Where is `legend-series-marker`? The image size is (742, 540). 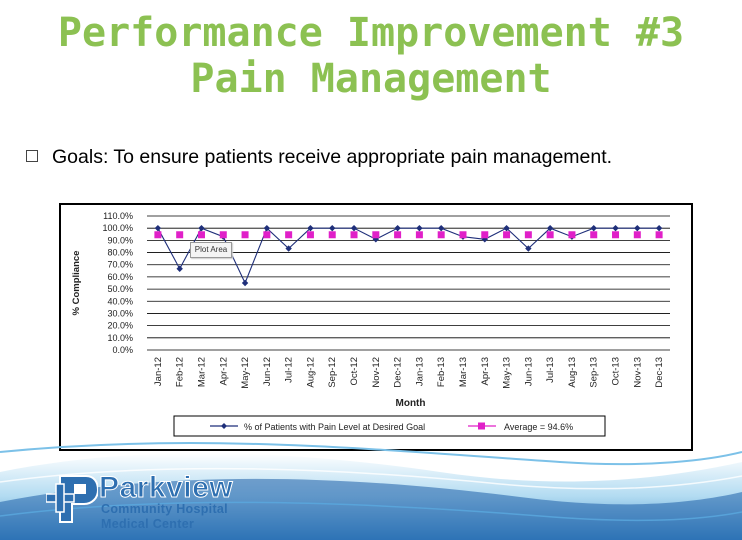 legend-series-marker is located at coordinates (224, 426).